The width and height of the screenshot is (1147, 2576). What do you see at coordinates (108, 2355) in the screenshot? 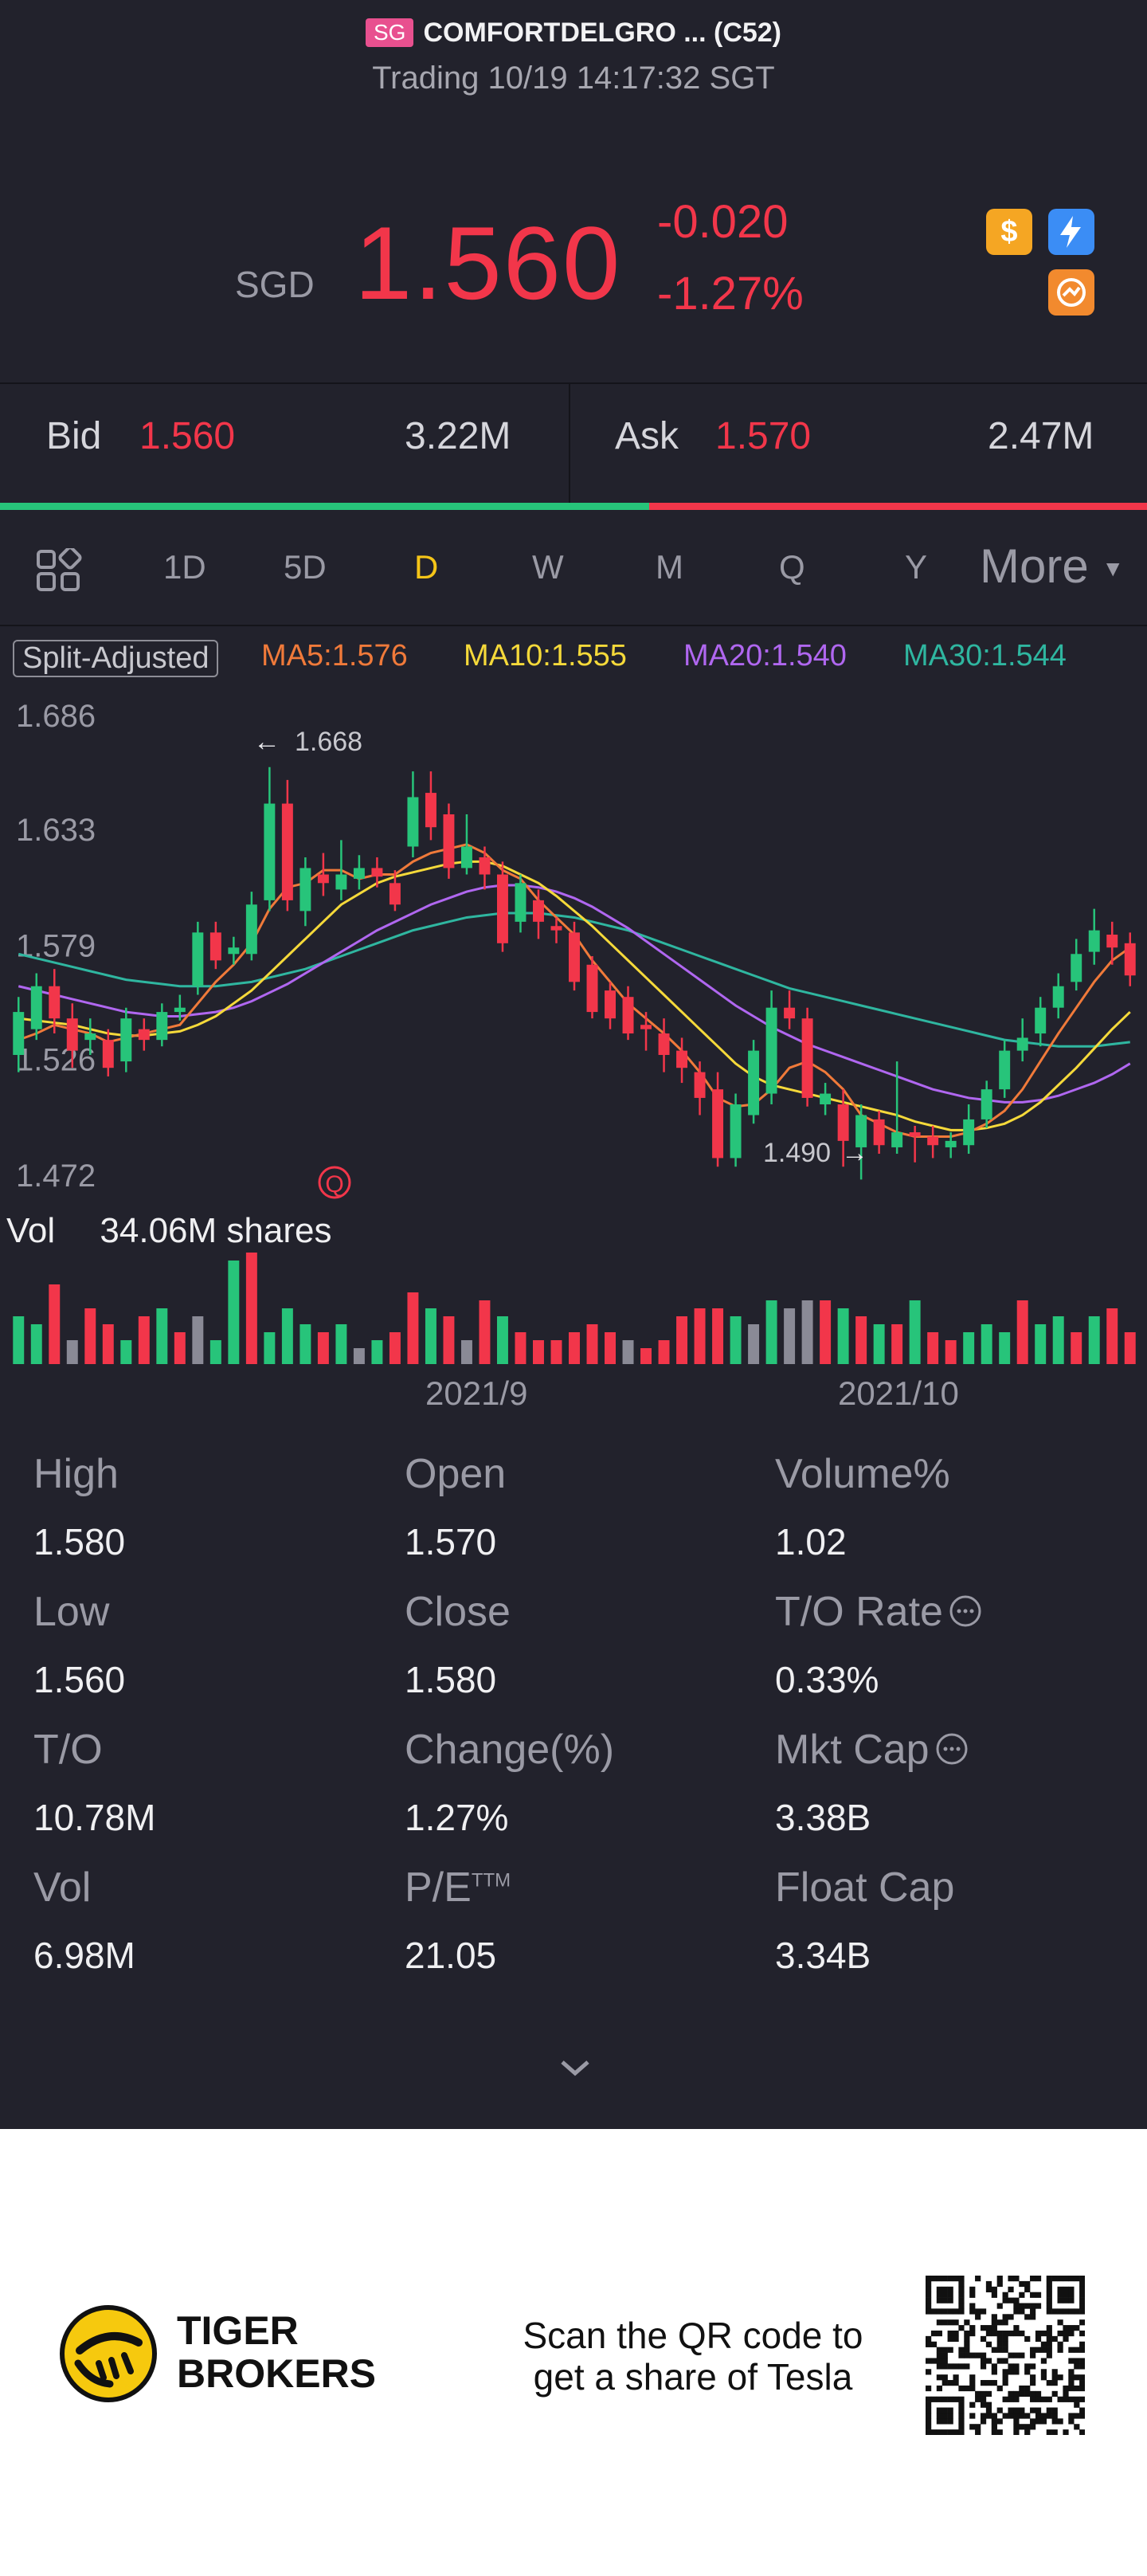
I see `tiger-logo` at bounding box center [108, 2355].